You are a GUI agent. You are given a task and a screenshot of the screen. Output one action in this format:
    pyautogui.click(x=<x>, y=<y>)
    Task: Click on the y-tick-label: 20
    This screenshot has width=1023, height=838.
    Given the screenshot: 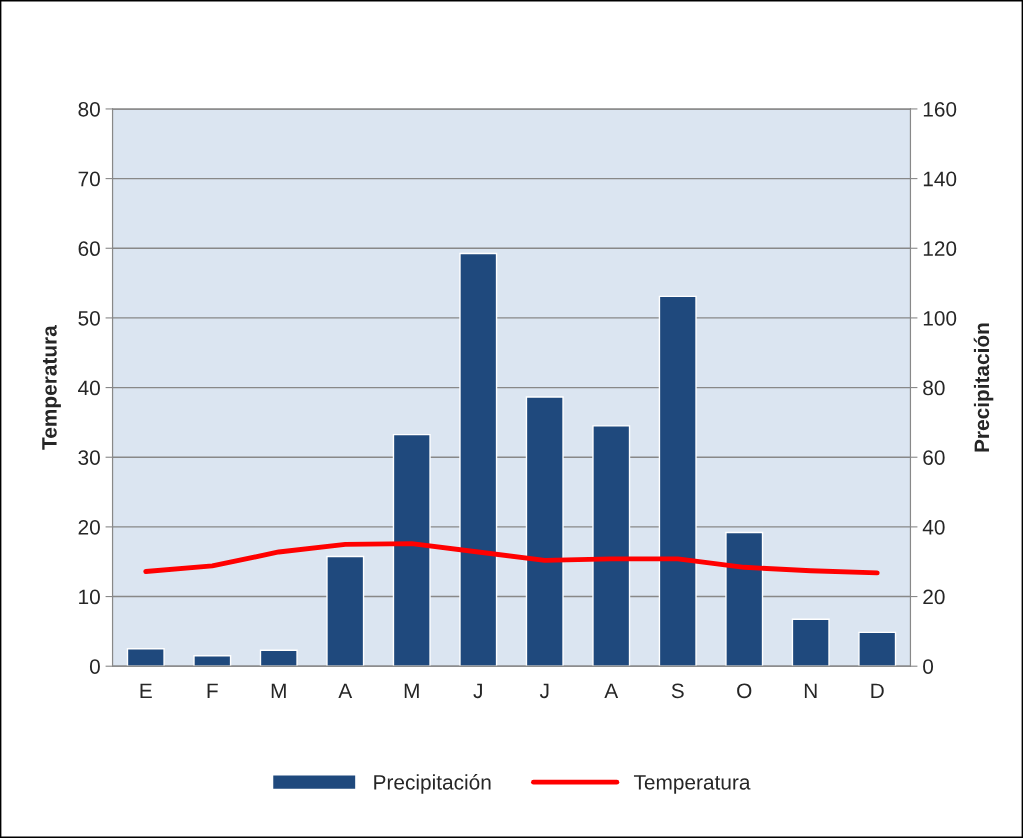 What is the action you would take?
    pyautogui.click(x=89, y=527)
    